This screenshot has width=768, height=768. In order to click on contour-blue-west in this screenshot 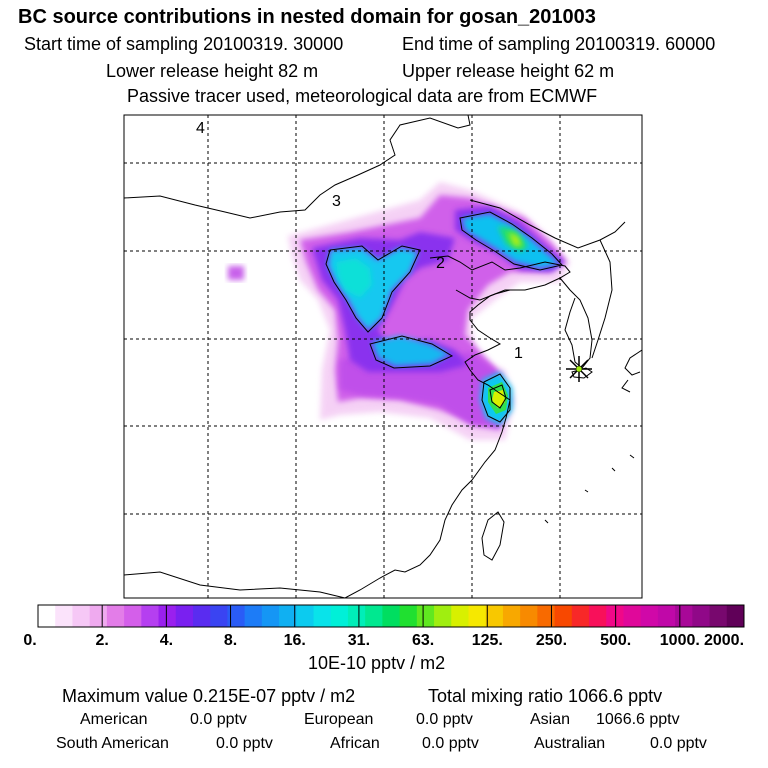, I will do `click(373, 289)`.